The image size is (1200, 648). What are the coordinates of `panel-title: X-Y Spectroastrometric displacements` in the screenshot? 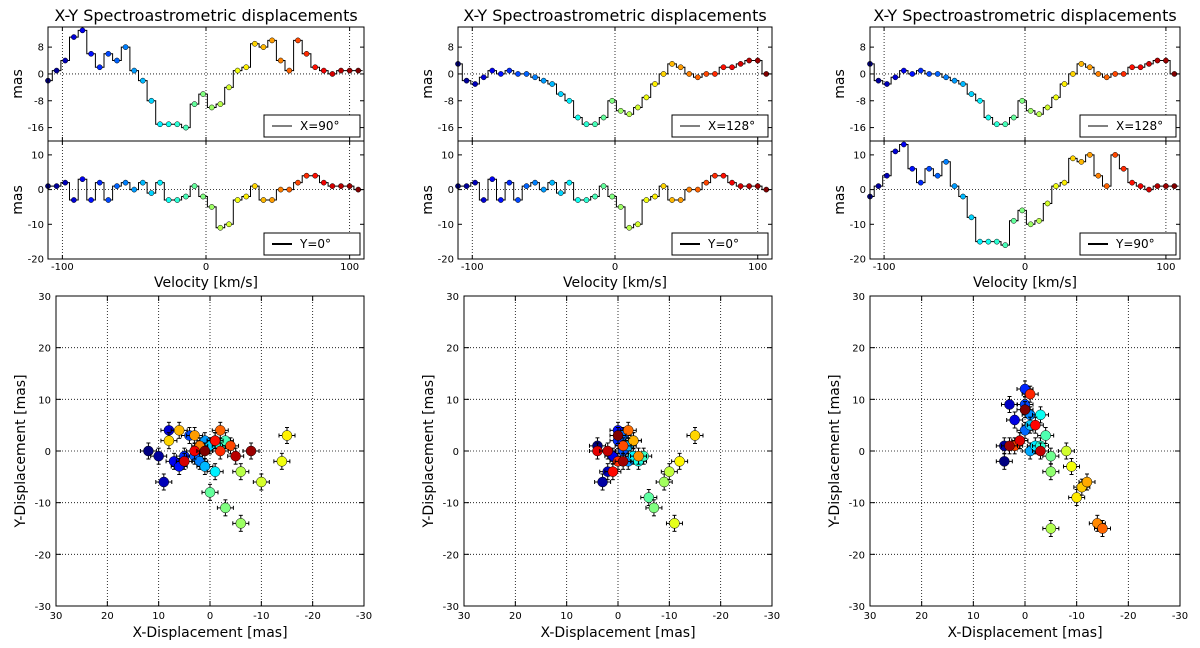 It's located at (1024, 15).